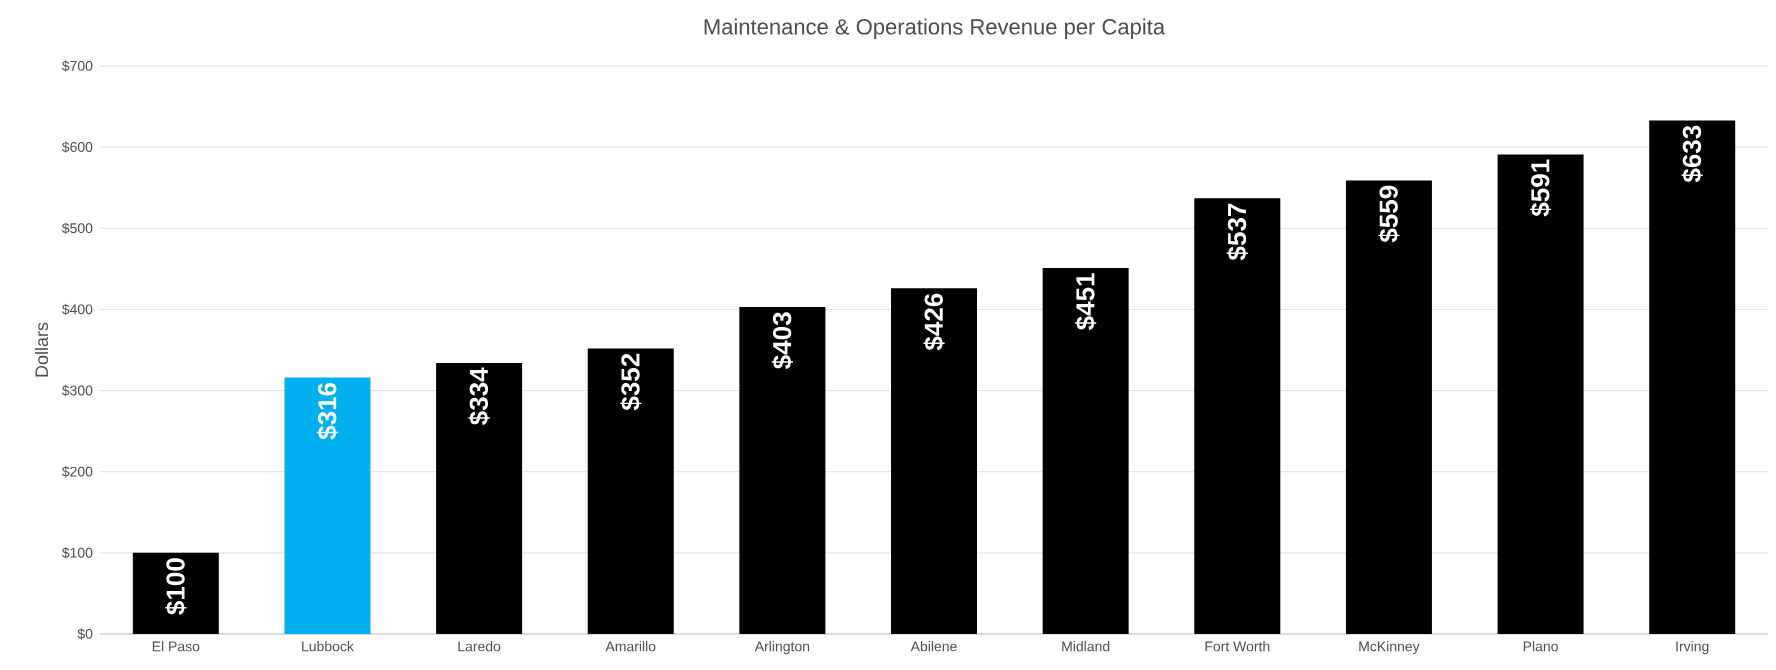 Image resolution: width=1776 pixels, height=670 pixels. I want to click on data-label: $426, so click(934, 322).